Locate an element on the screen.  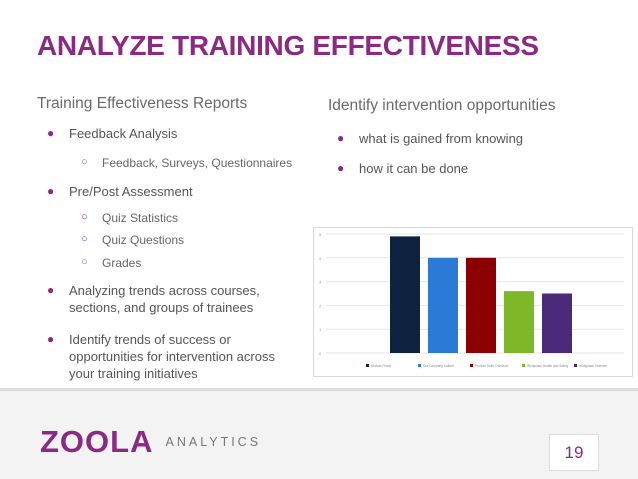
zoola-logo: ZOOLA ANALYTICS is located at coordinates (150, 441).